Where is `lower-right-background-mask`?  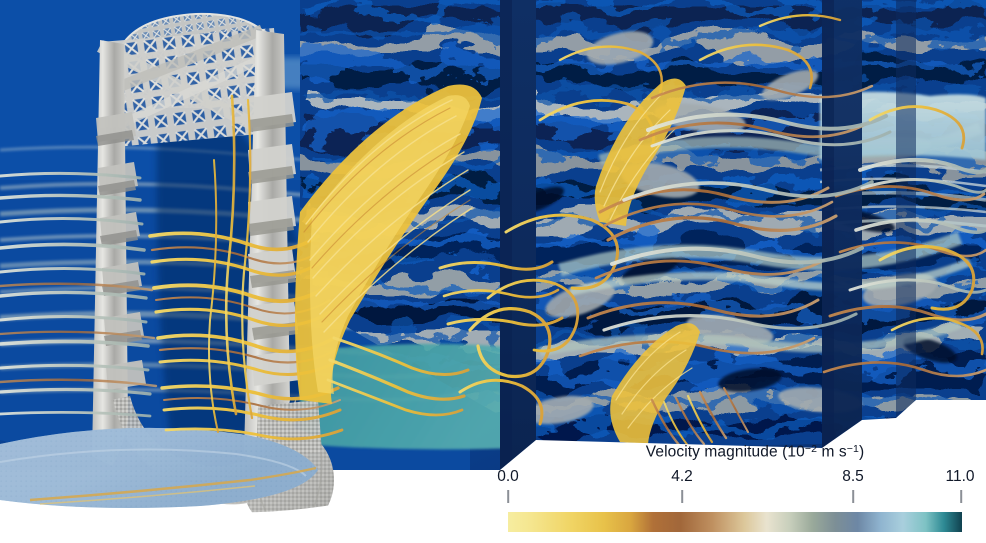
lower-right-background-mask is located at coordinates (728, 471).